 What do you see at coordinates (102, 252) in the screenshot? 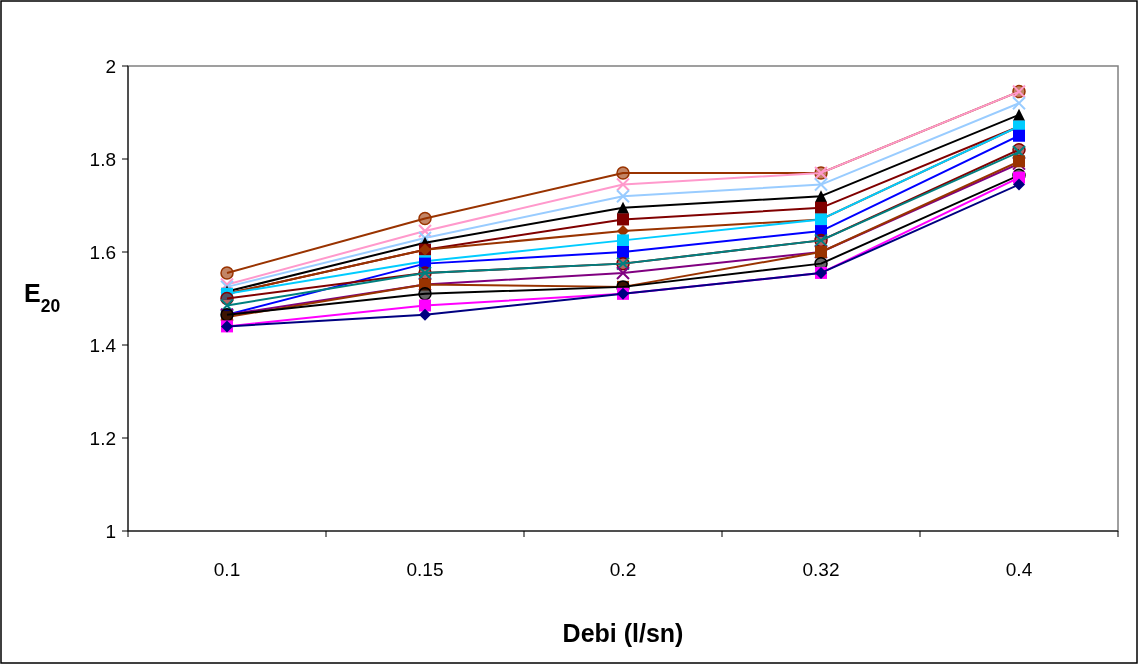
I see `y-tick-label: 1.6` at bounding box center [102, 252].